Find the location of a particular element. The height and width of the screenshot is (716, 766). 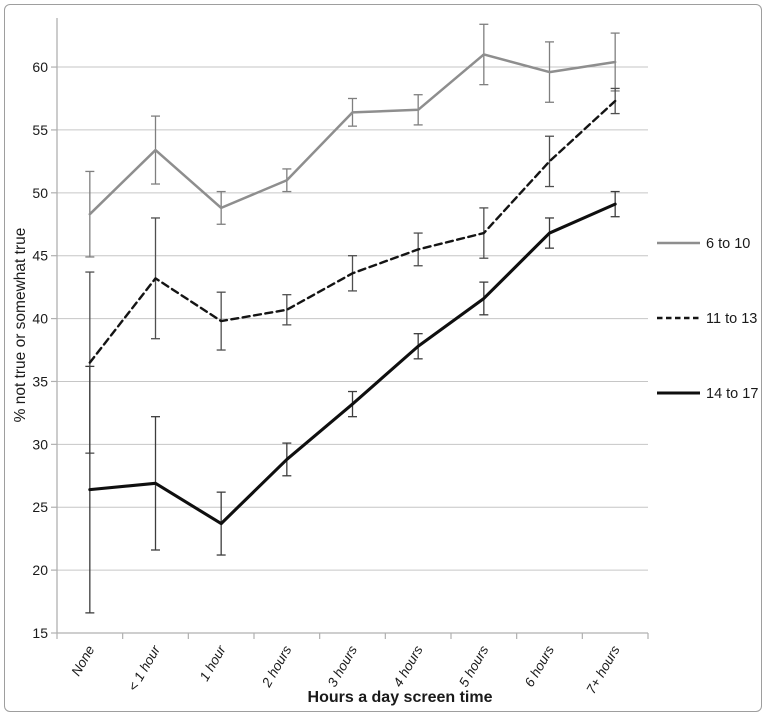

legend: 6 to 10 11 to 13 14 to 17 is located at coordinates (707, 319).